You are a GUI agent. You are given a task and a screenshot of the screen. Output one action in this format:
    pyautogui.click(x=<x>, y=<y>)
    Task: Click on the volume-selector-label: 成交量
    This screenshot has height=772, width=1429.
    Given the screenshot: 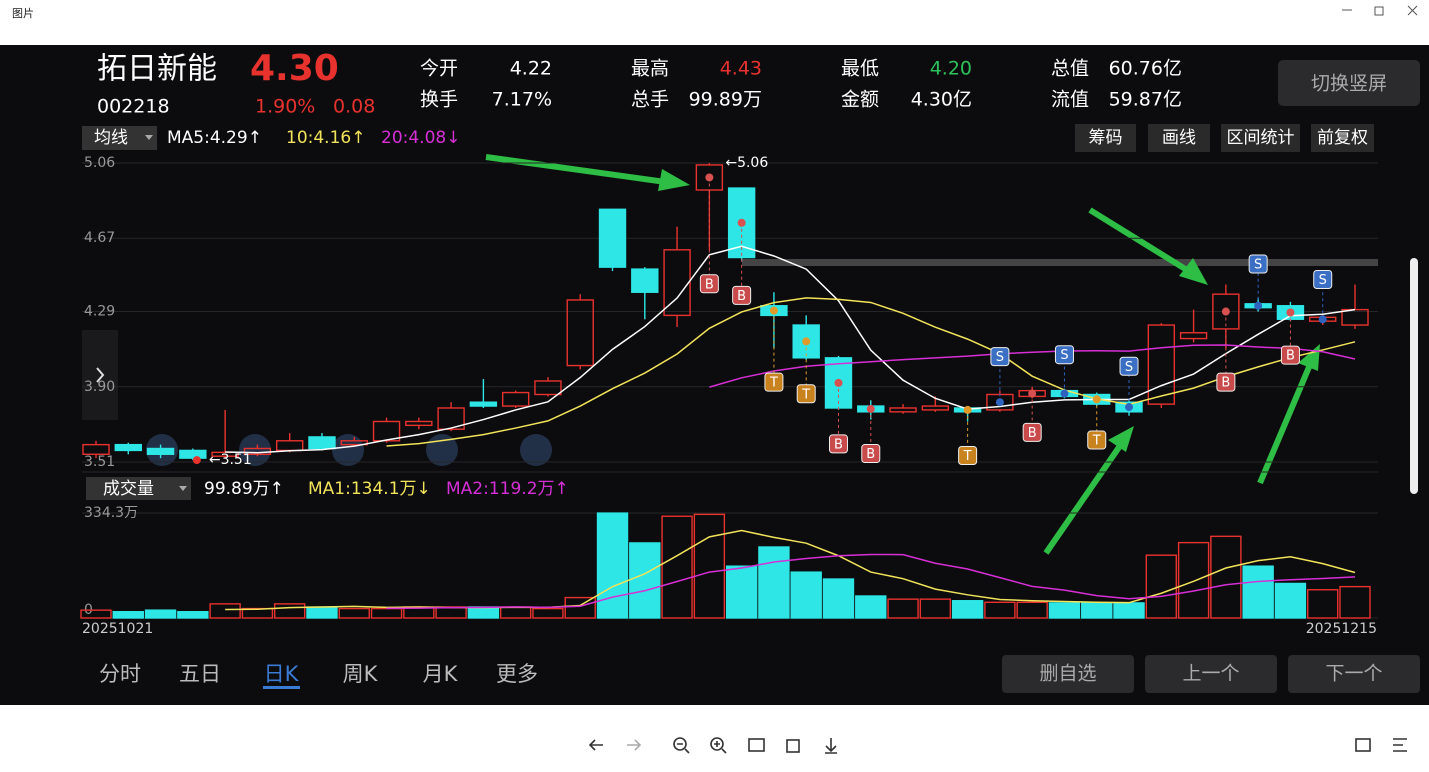 What is the action you would take?
    pyautogui.click(x=128, y=489)
    